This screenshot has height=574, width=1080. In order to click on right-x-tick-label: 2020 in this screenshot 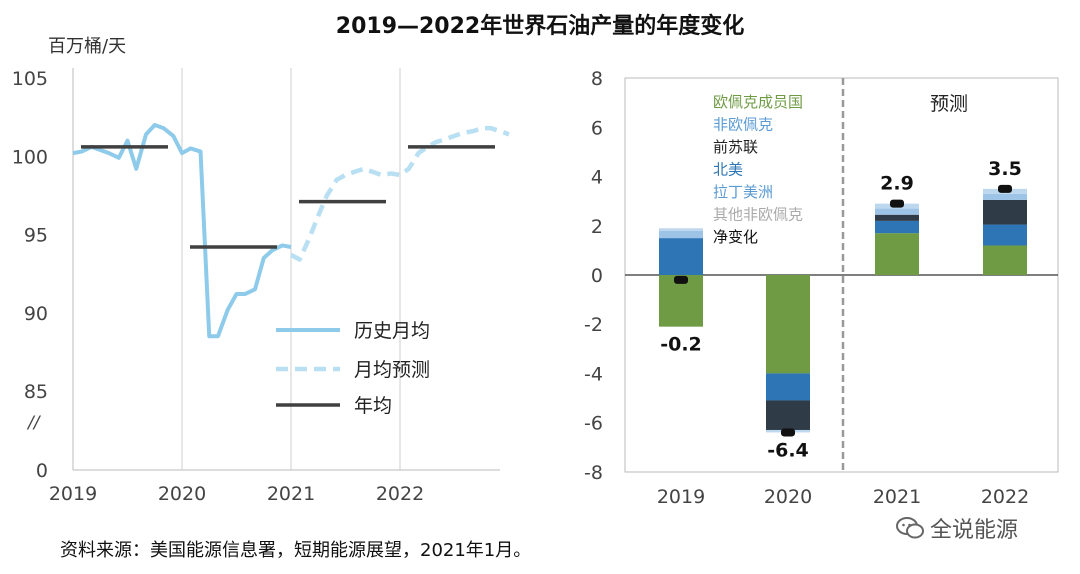, I will do `click(788, 497)`.